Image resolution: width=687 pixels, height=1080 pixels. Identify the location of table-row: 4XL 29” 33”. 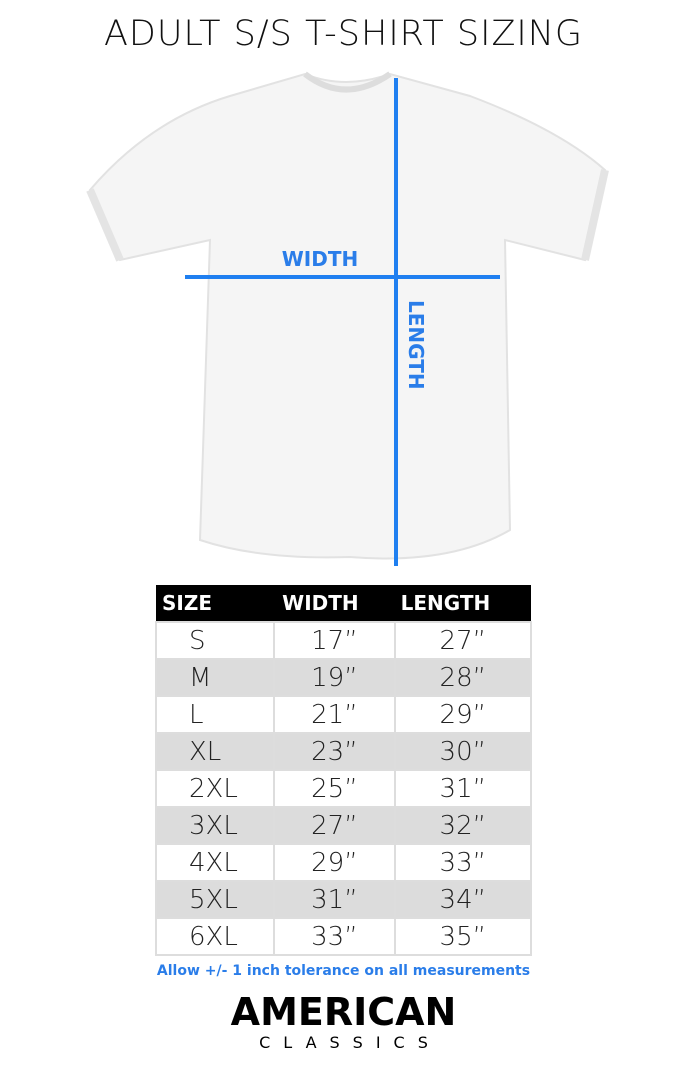
(343, 862).